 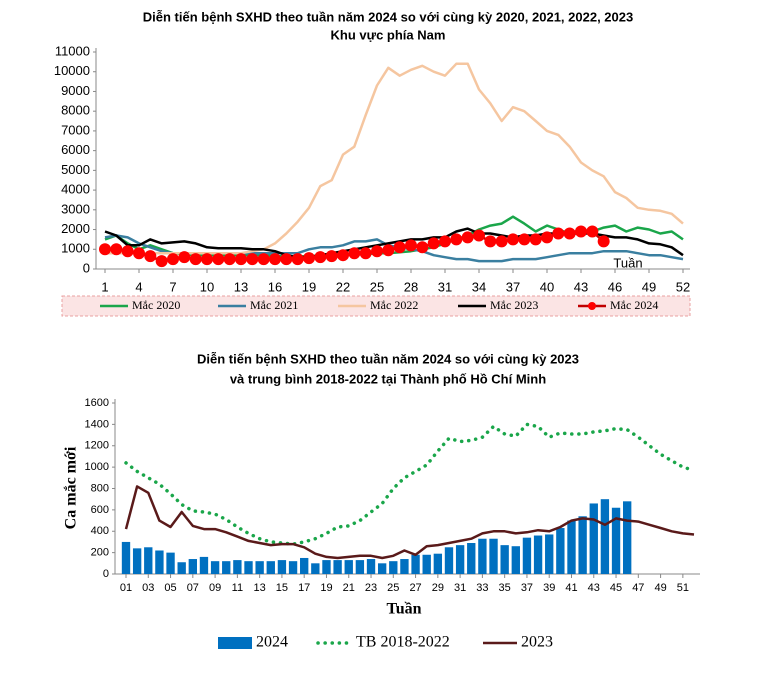 What do you see at coordinates (86, 267) in the screenshot?
I see `y-tick-label: 0` at bounding box center [86, 267].